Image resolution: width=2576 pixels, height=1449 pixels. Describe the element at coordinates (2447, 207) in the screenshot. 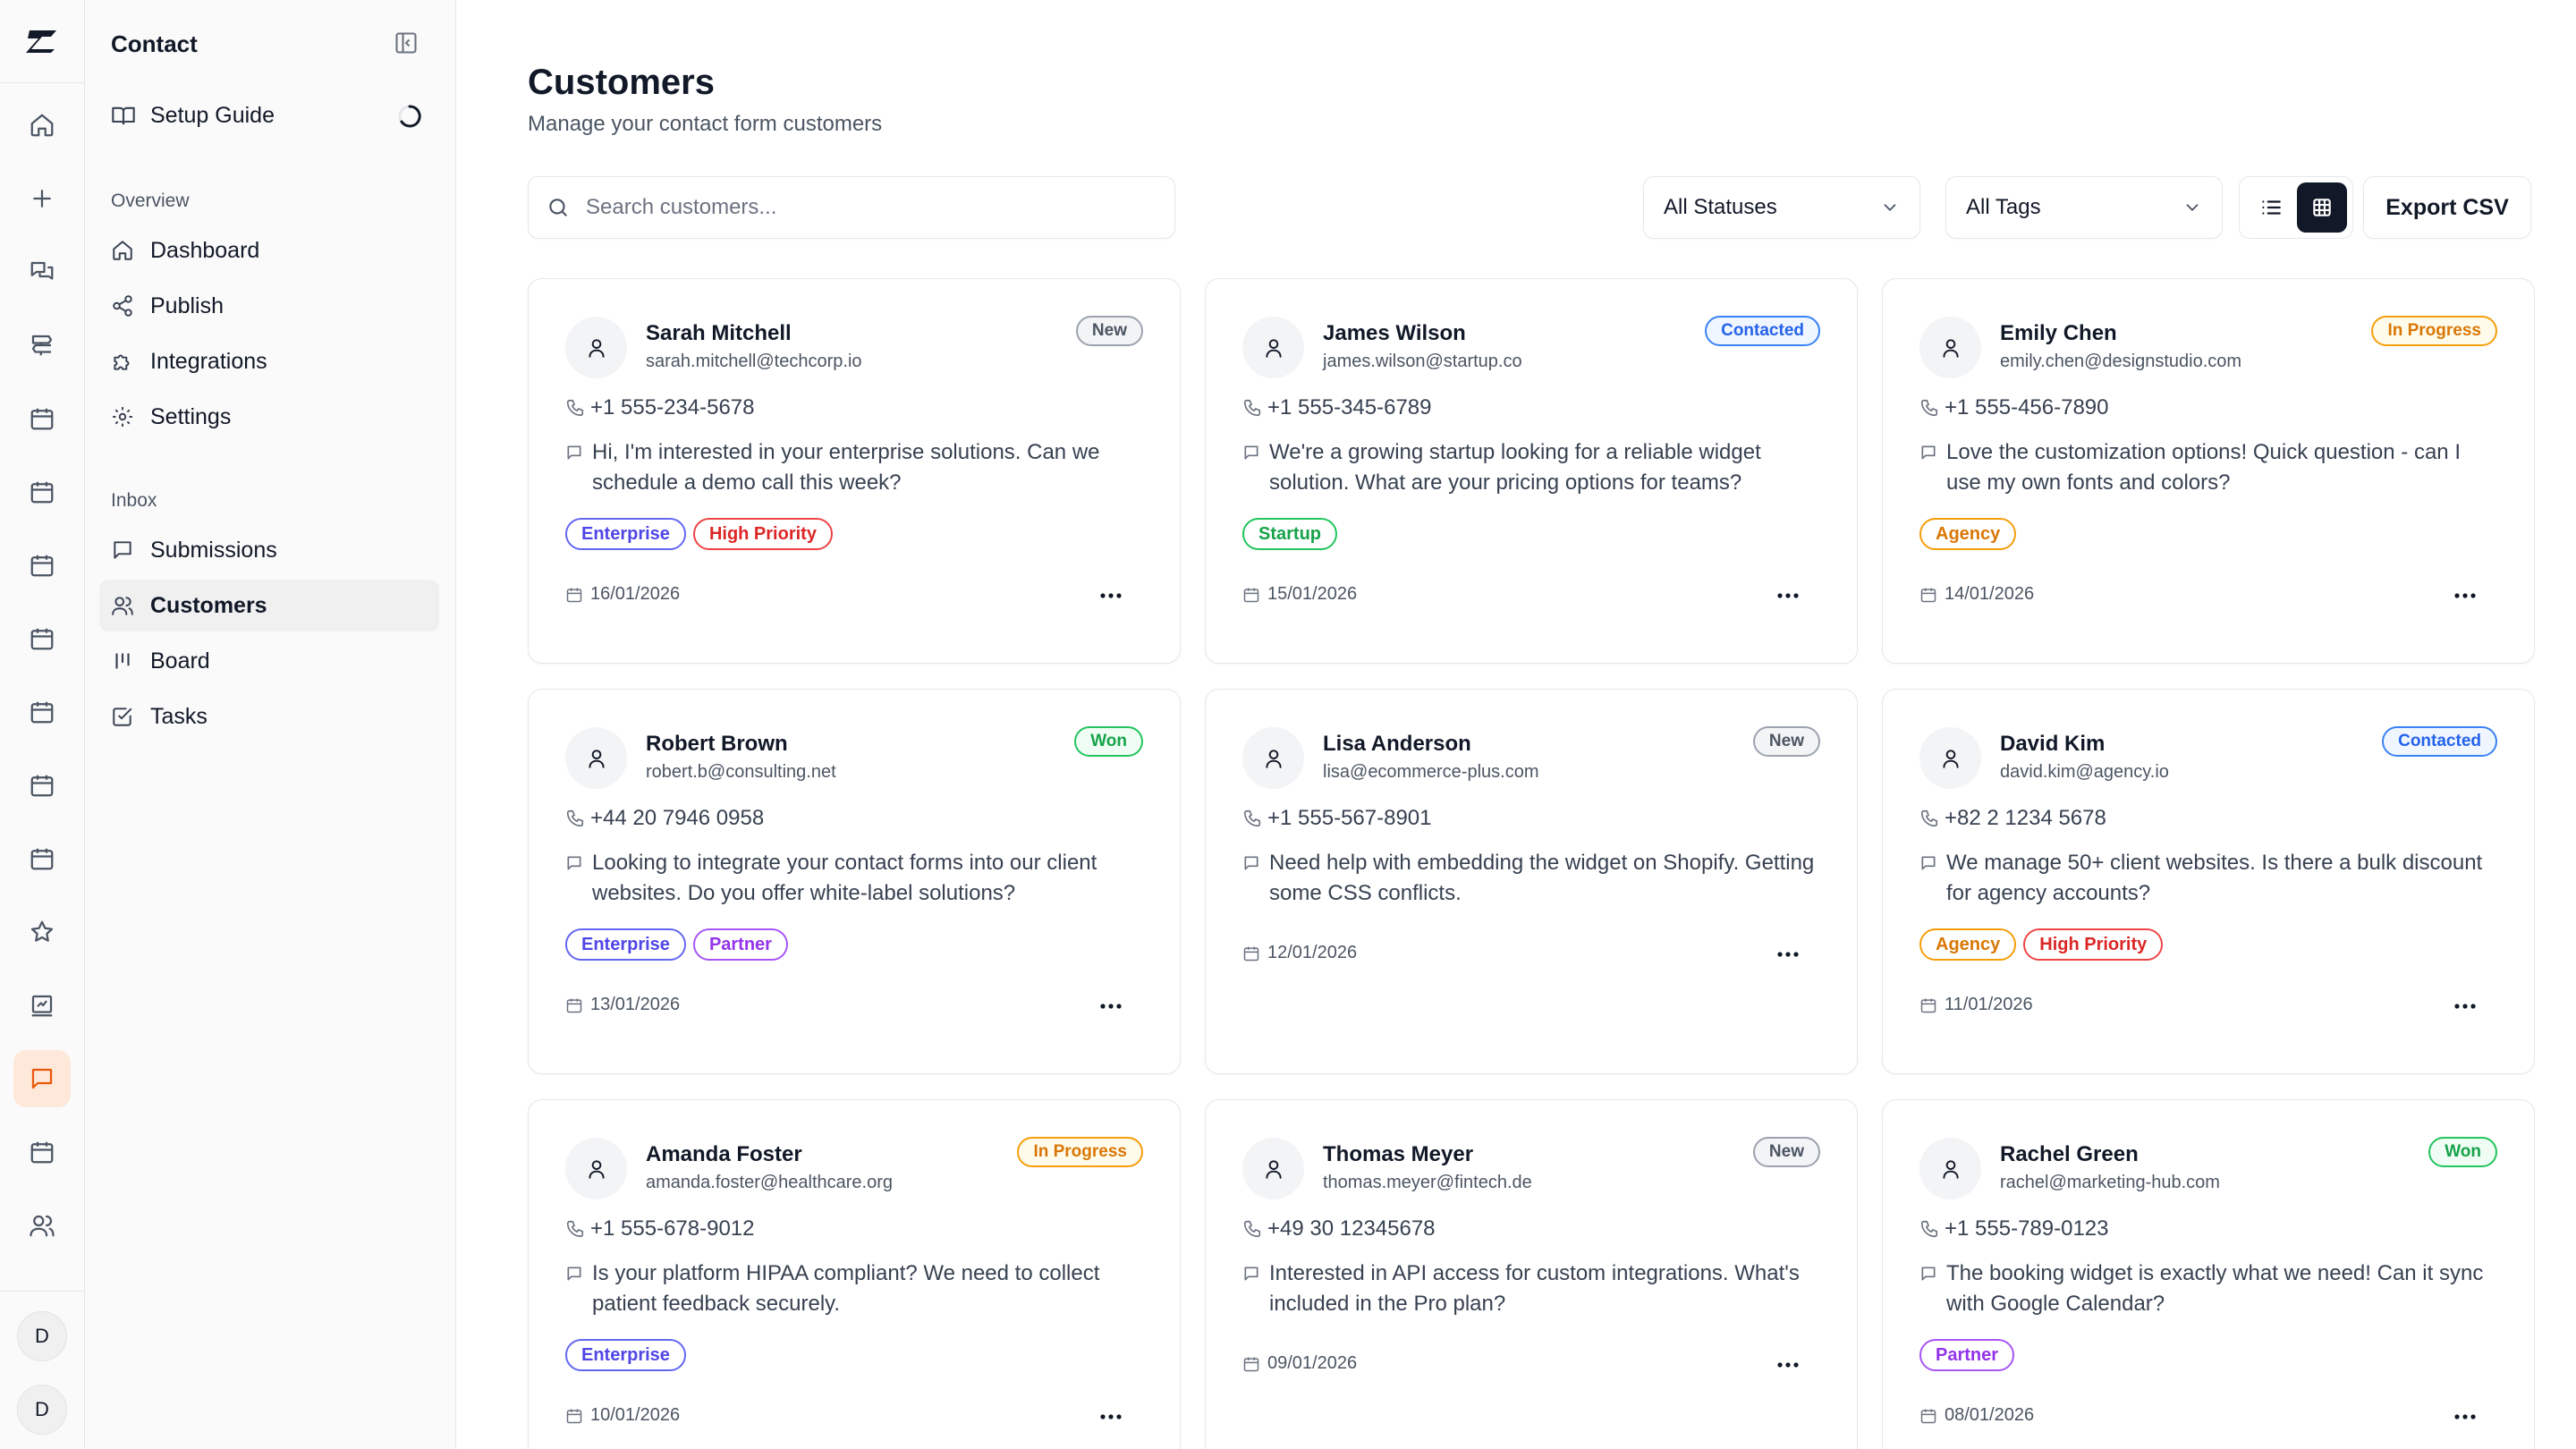

I see `export-csv-button: Export CSV` at that location.